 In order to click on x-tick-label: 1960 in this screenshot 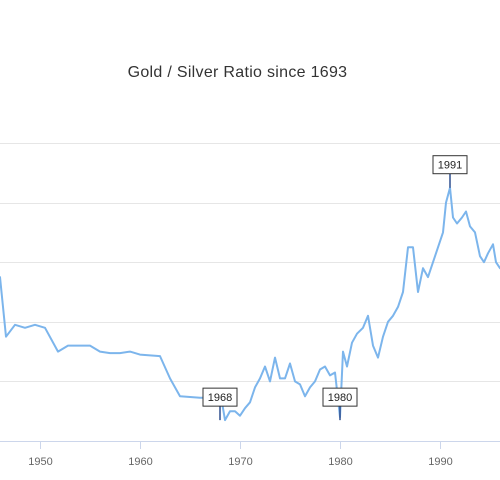, I will do `click(140, 462)`.